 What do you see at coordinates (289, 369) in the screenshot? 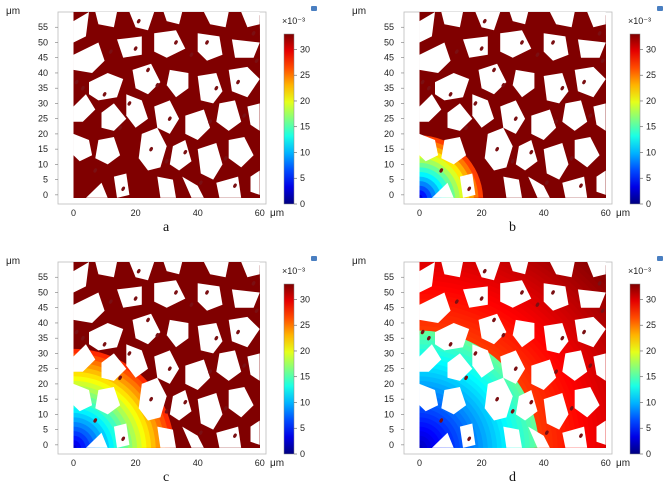
I see `colorbar` at bounding box center [289, 369].